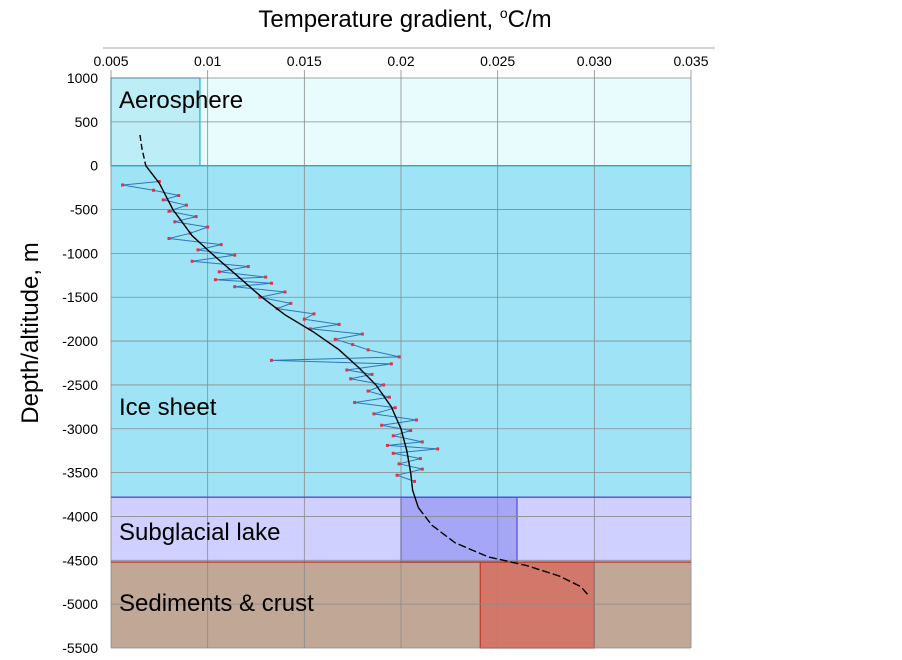  Describe the element at coordinates (80, 648) in the screenshot. I see `y-tick-label: -5500` at that location.